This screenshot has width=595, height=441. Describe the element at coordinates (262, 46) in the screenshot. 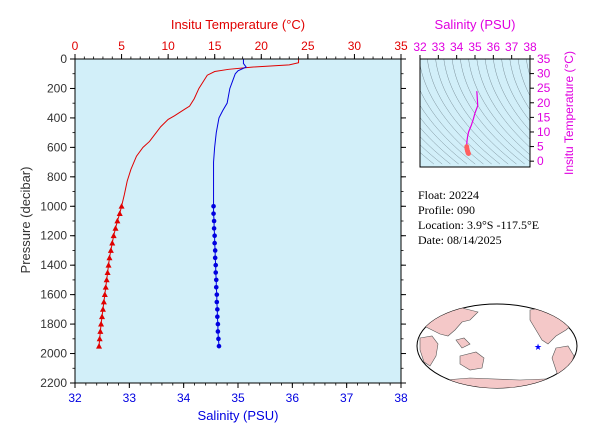

I see `temperature-tick-label: 20` at that location.